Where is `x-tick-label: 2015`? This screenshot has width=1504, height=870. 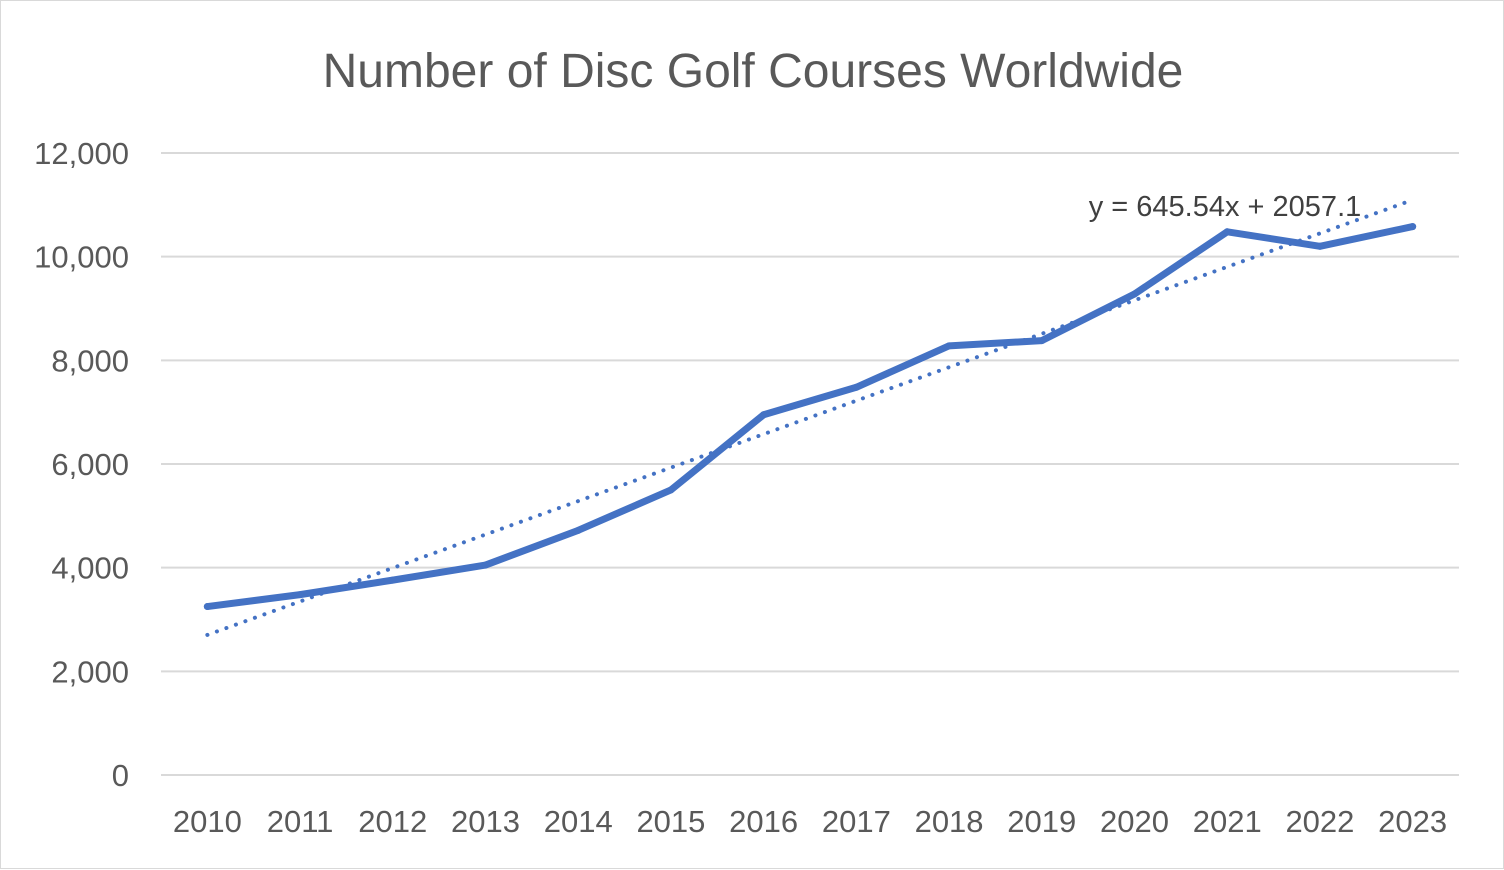 x-tick-label: 2015 is located at coordinates (670, 821).